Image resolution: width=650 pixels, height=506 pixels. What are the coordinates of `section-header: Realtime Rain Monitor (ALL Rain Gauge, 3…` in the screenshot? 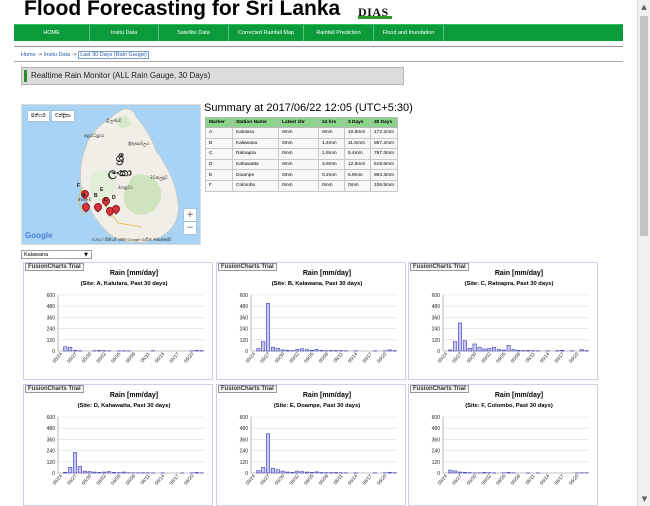 It's located at (212, 76).